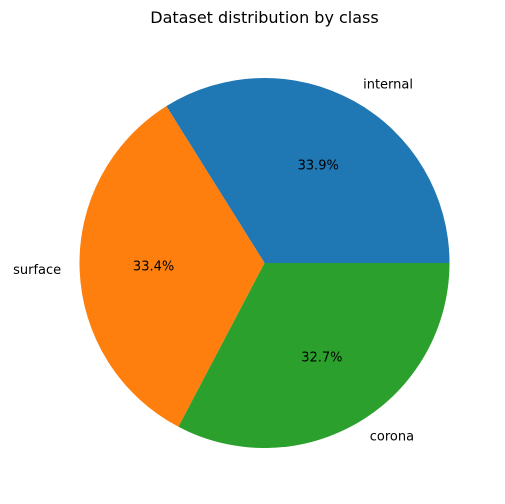 The height and width of the screenshot is (504, 505). I want to click on pct-label-internal: 33.9%, so click(318, 165).